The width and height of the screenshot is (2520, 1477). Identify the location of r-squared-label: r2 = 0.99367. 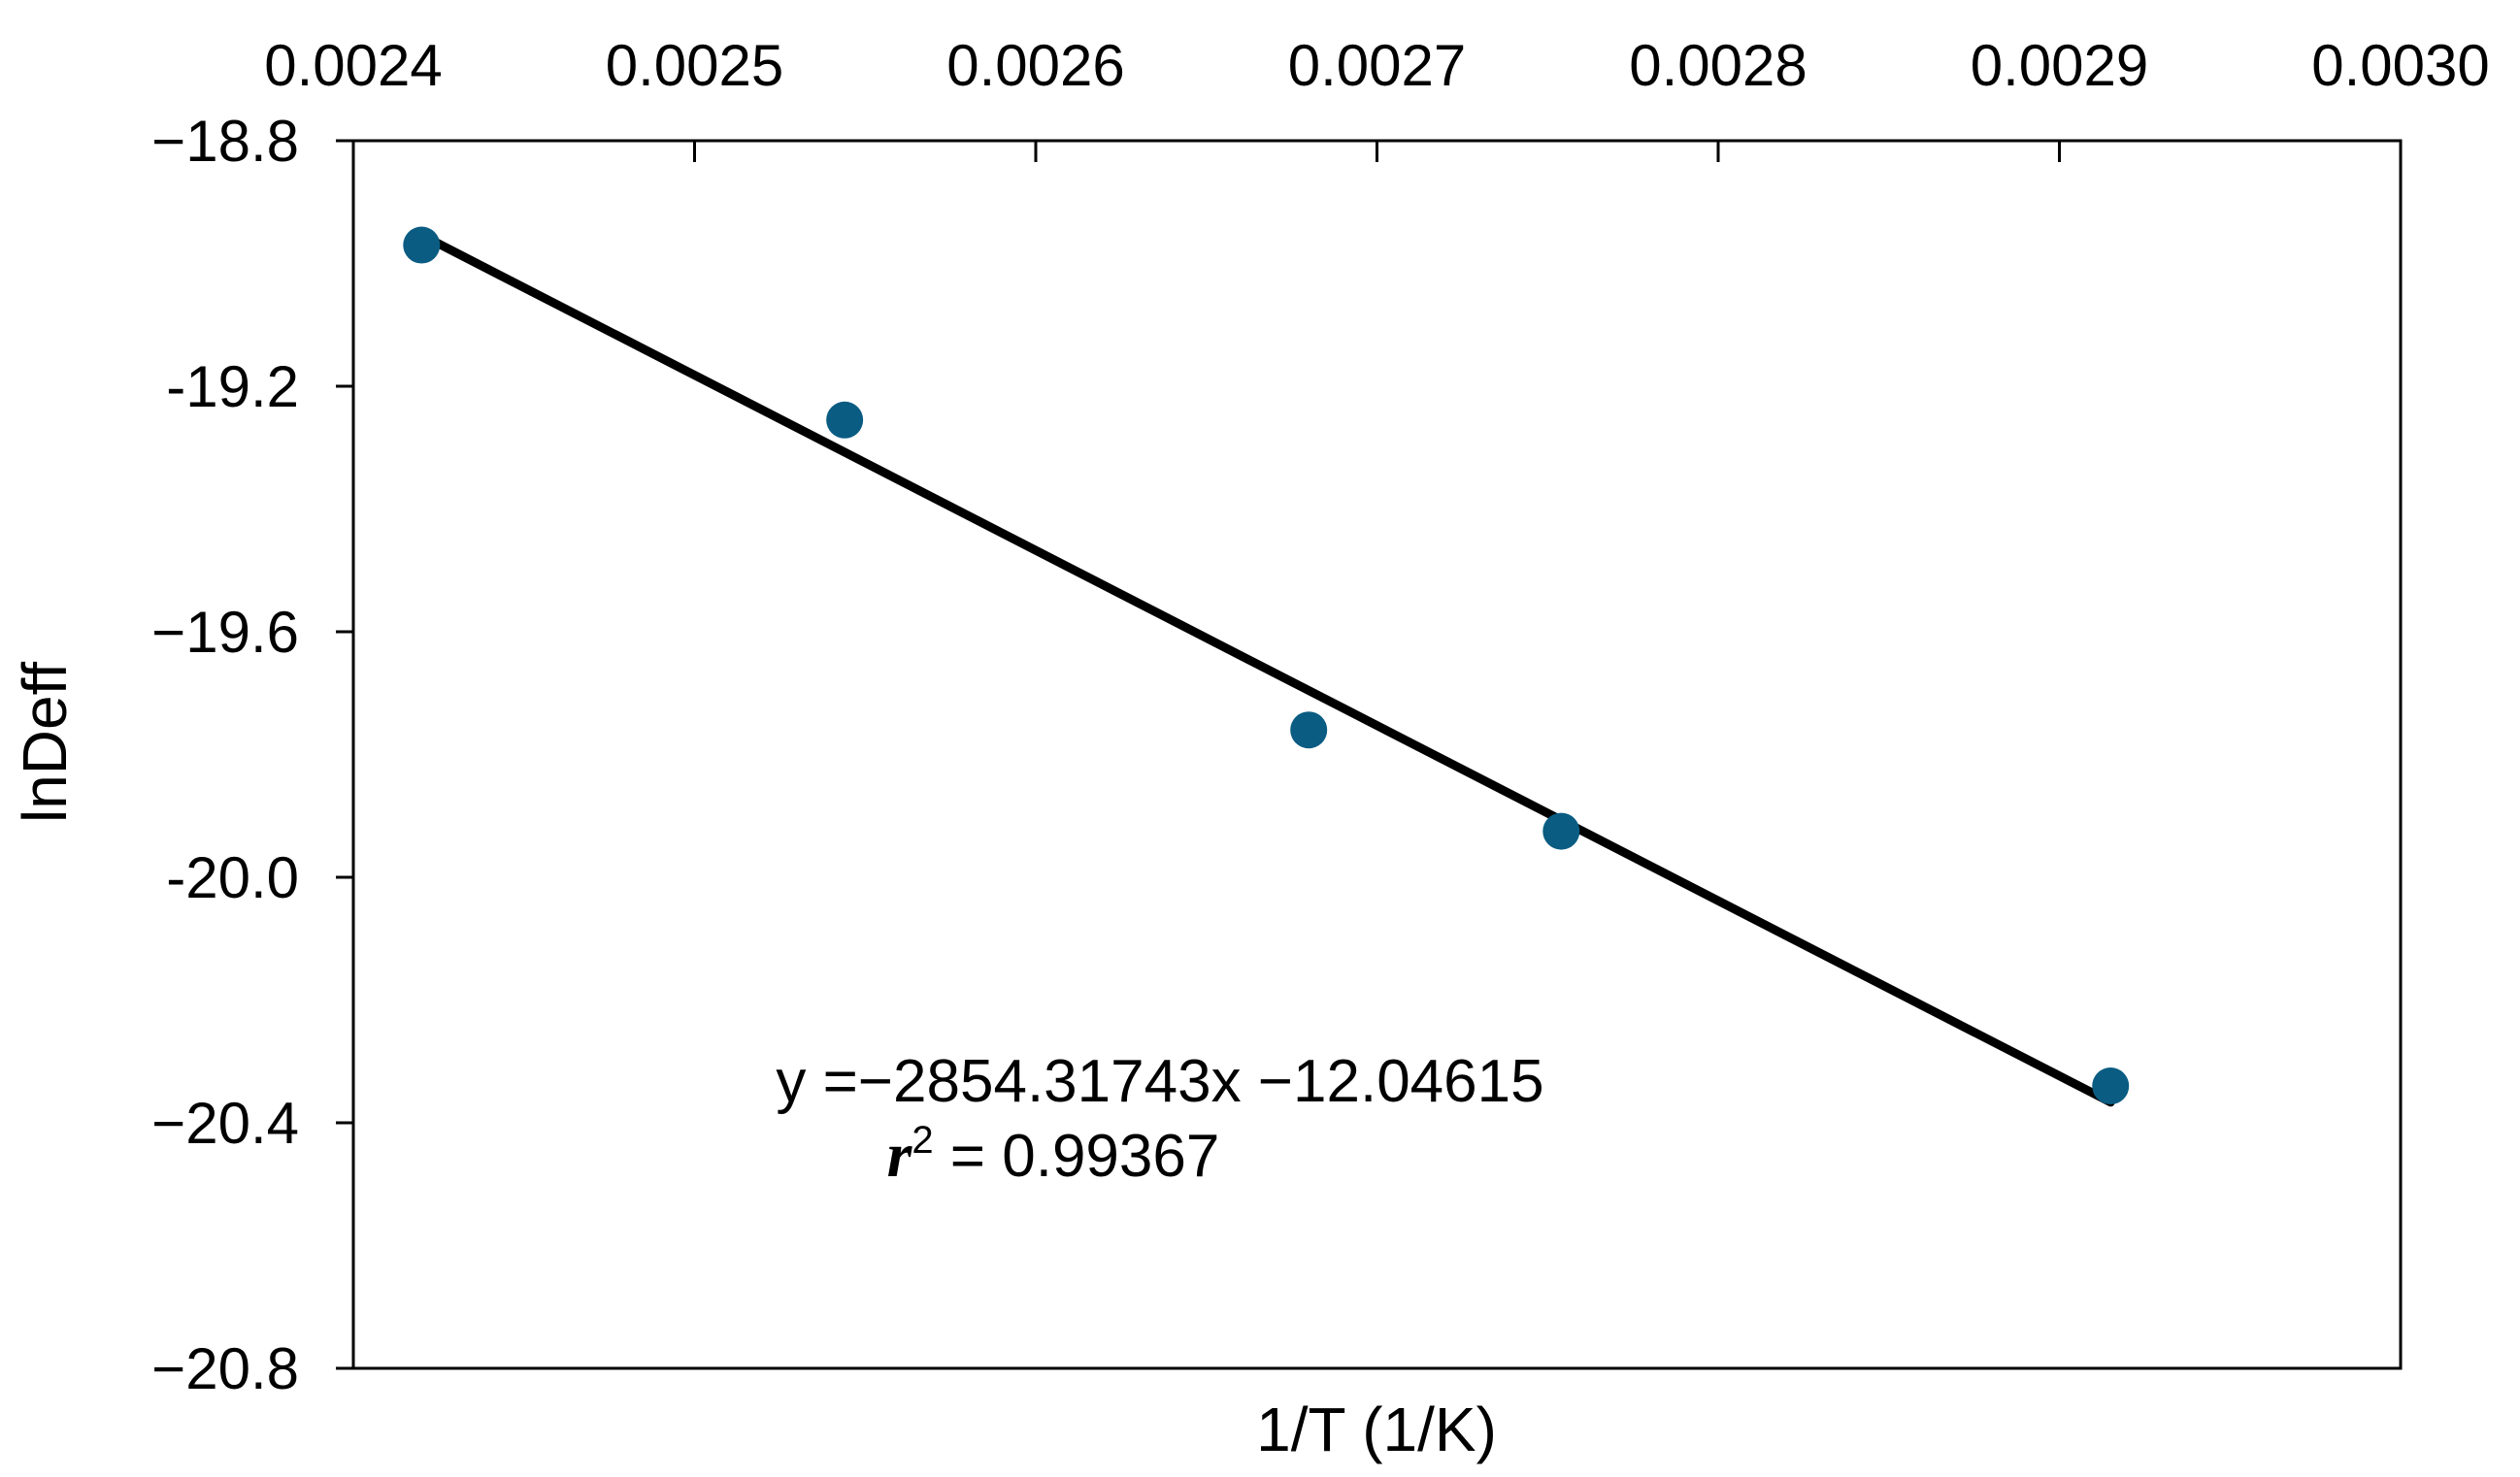
(1053, 1155).